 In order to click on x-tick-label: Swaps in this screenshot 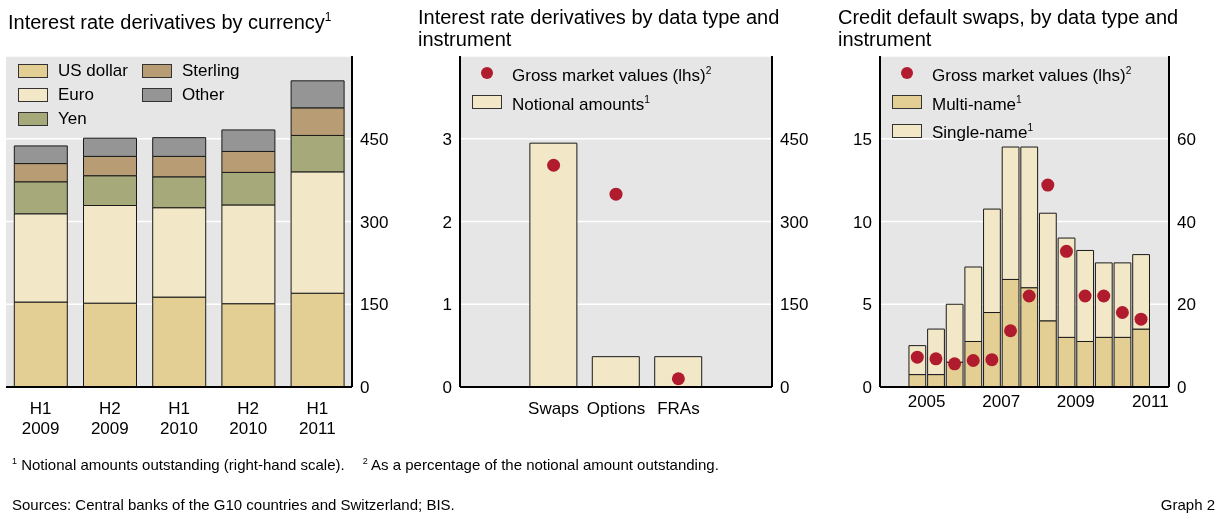, I will do `click(554, 409)`.